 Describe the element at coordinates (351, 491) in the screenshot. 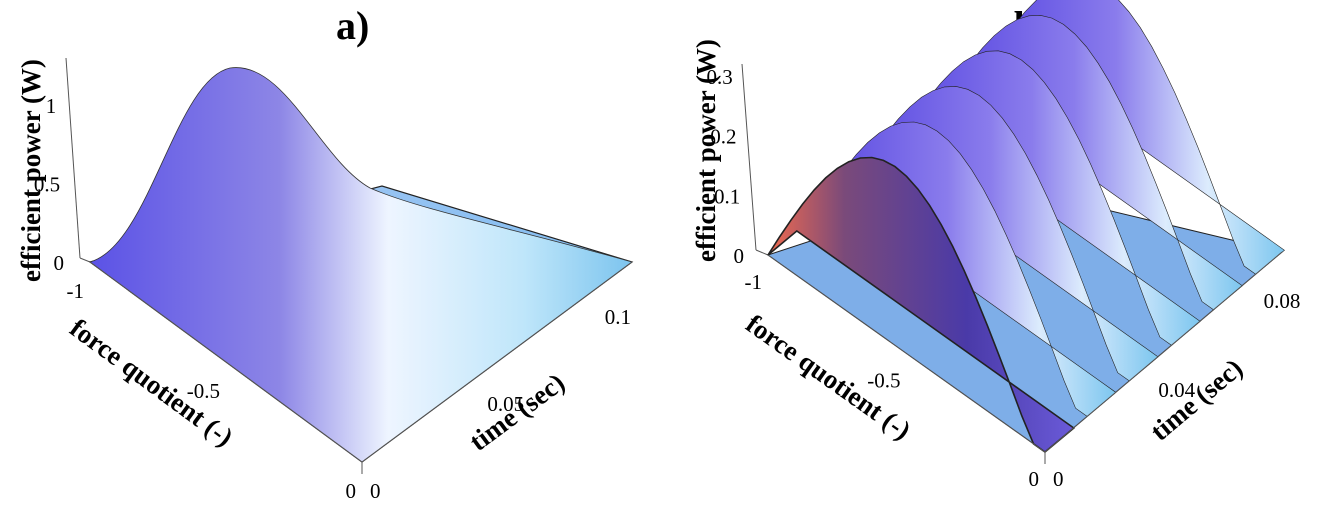

I see `xtick-a: 0` at that location.